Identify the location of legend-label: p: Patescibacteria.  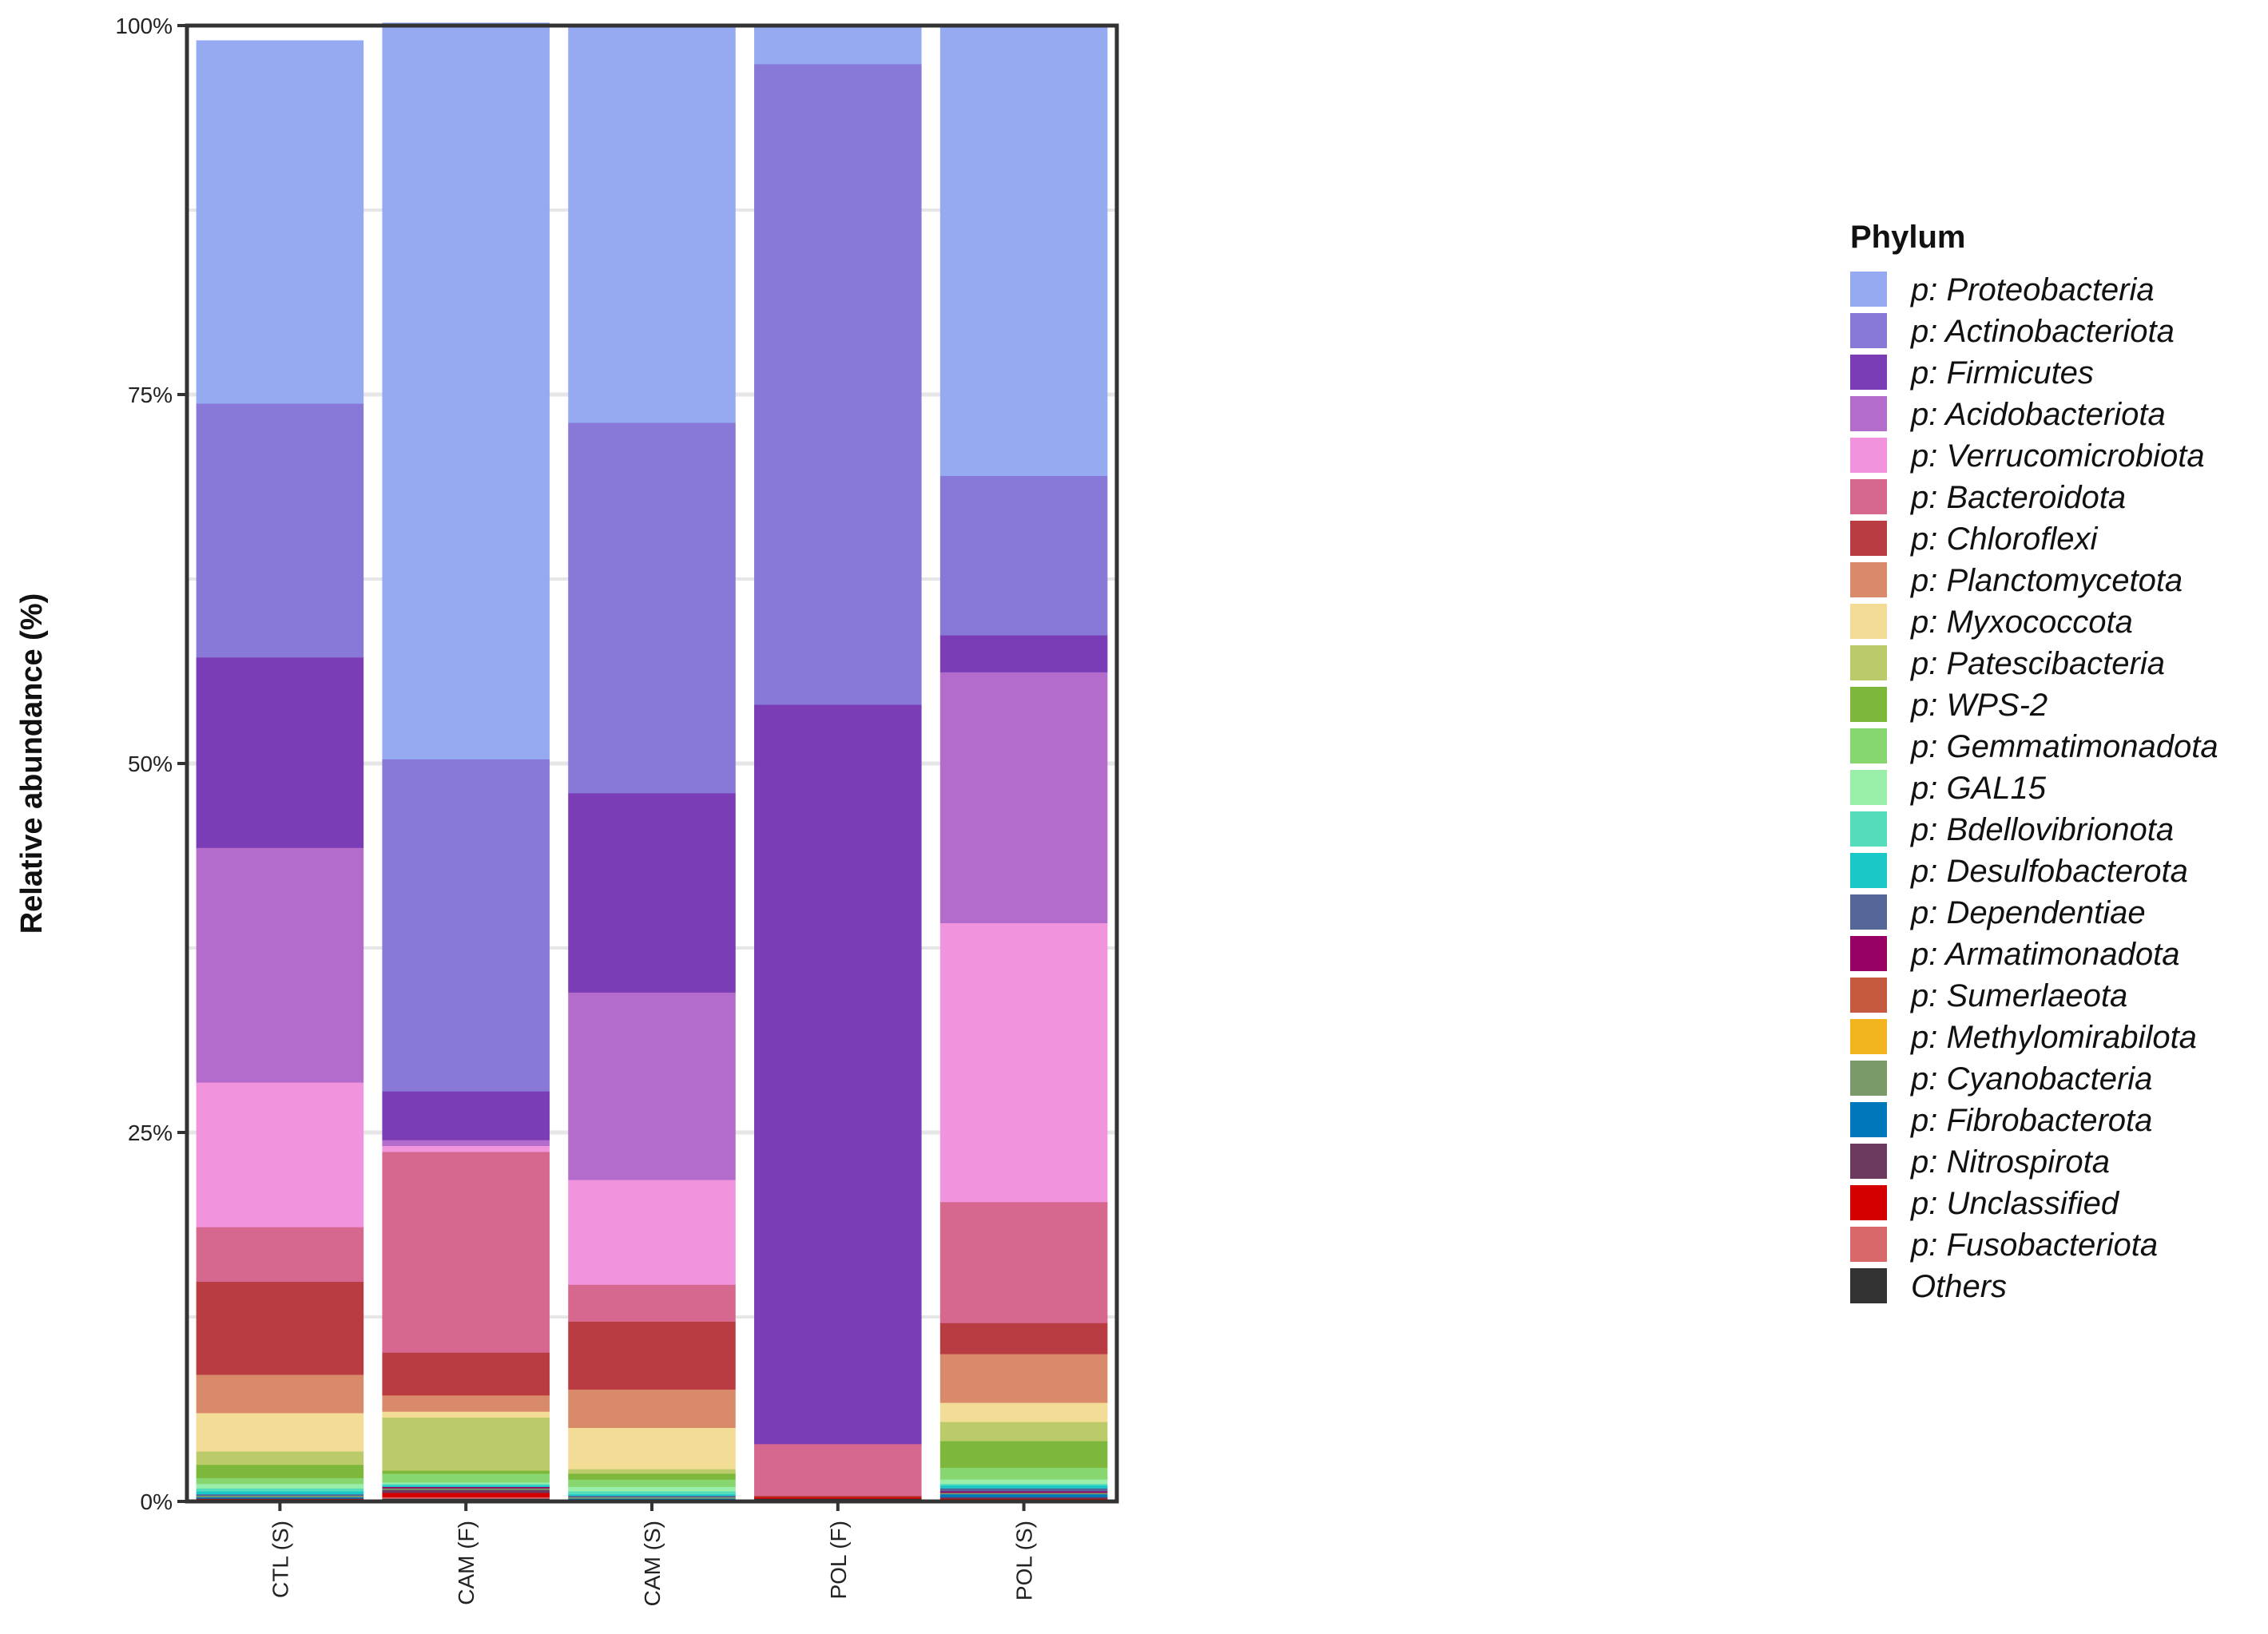
(2037, 663).